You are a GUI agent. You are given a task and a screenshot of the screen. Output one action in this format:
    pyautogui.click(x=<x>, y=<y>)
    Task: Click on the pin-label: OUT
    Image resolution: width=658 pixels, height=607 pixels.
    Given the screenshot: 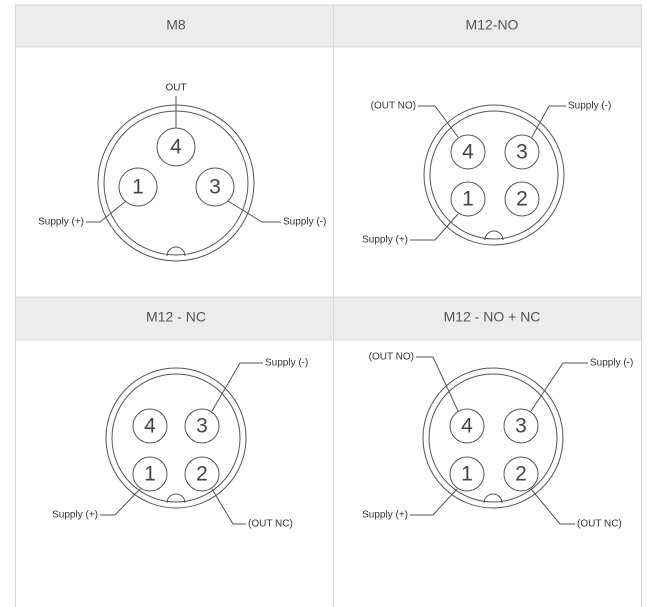 What is the action you would take?
    pyautogui.click(x=175, y=88)
    